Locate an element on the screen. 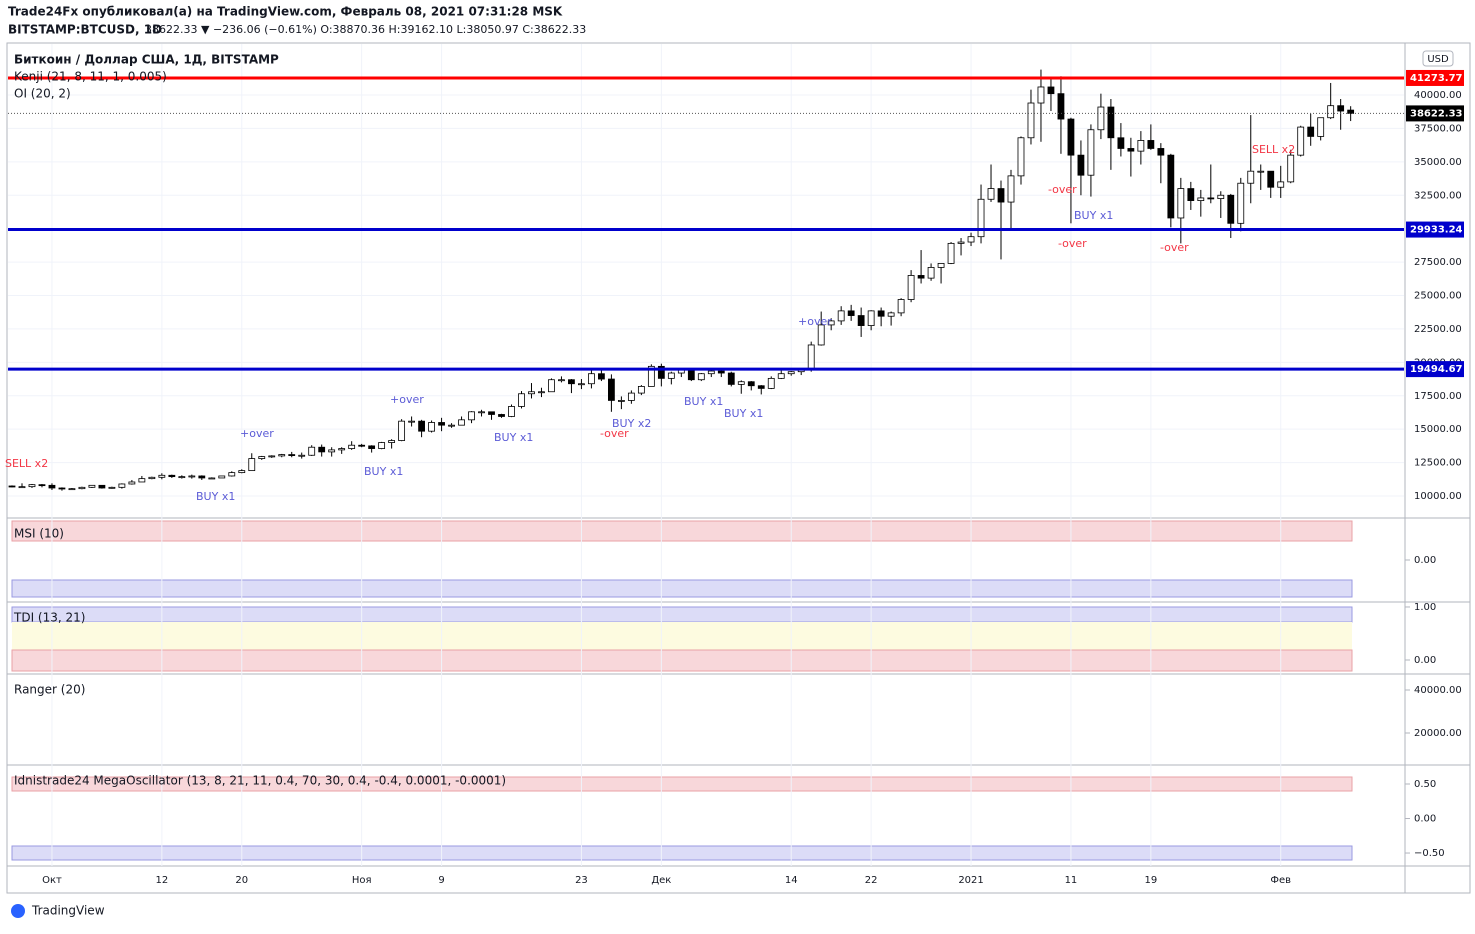 Image resolution: width=1475 pixels, height=934 pixels. x-tick-label: 23 is located at coordinates (581, 880).